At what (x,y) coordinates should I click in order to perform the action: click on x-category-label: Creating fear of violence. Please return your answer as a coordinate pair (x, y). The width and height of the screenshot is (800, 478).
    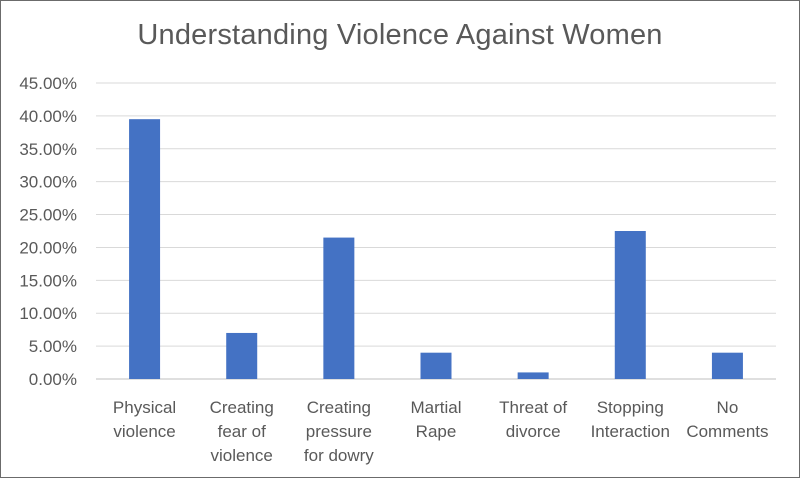
    Looking at the image, I should click on (242, 431).